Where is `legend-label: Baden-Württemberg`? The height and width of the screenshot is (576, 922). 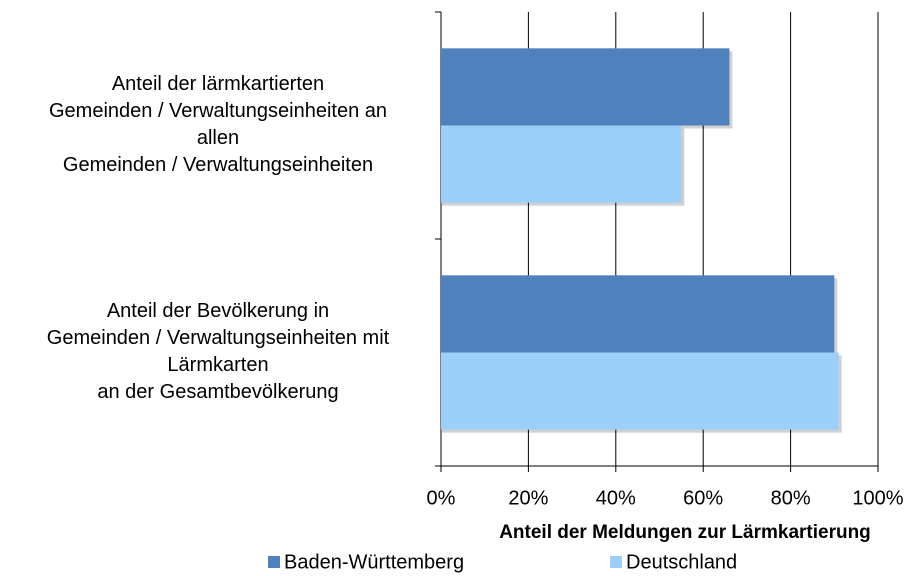 legend-label: Baden-Württemberg is located at coordinates (374, 562).